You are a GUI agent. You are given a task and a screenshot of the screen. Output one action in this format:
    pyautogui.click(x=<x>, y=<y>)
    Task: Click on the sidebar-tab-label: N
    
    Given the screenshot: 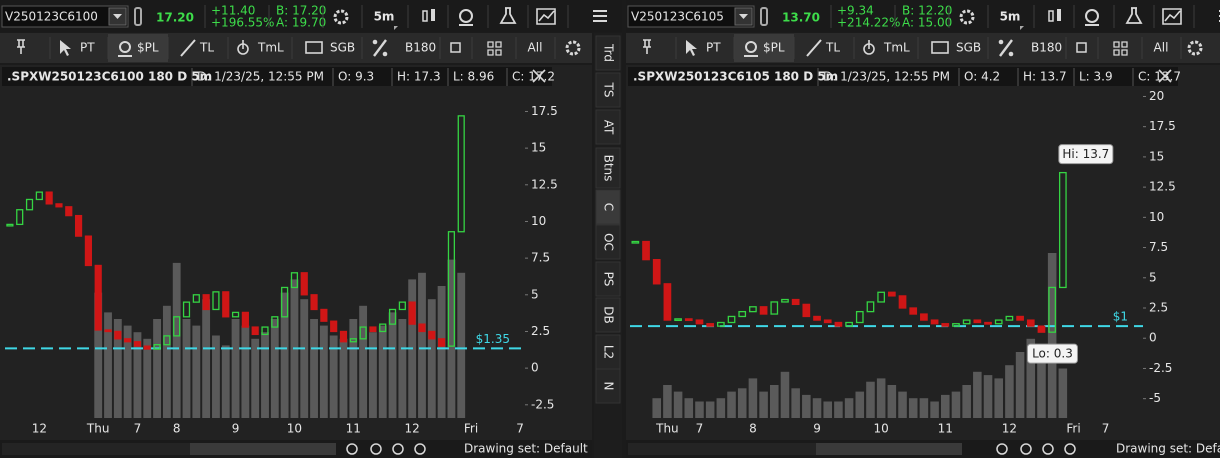 What is the action you would take?
    pyautogui.click(x=609, y=386)
    